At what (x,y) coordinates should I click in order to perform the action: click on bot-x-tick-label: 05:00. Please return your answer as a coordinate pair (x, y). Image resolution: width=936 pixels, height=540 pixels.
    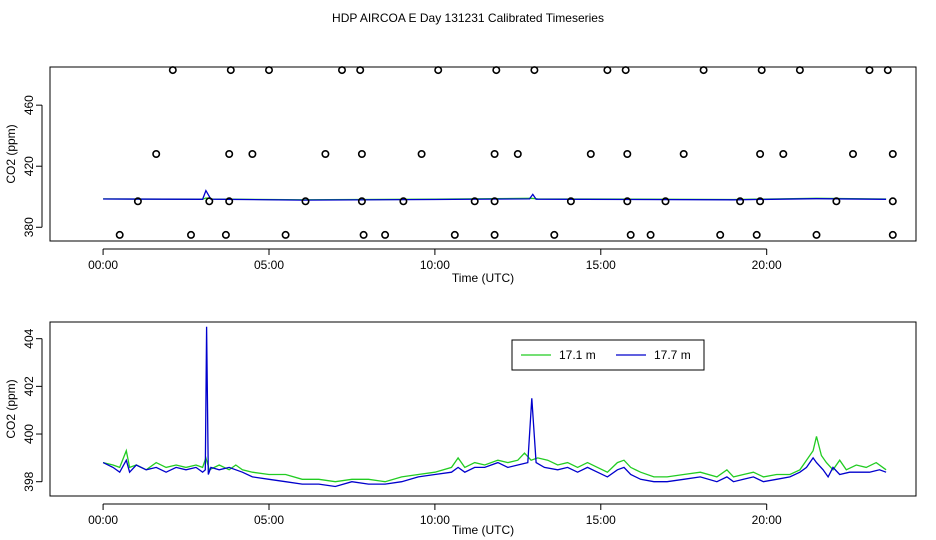
    Looking at the image, I should click on (269, 520).